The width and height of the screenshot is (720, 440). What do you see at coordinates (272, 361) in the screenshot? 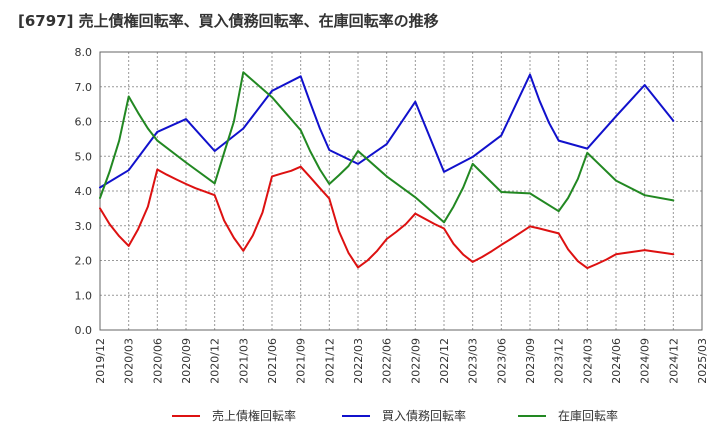
I see `x-tick-label: 2021/06` at bounding box center [272, 361].